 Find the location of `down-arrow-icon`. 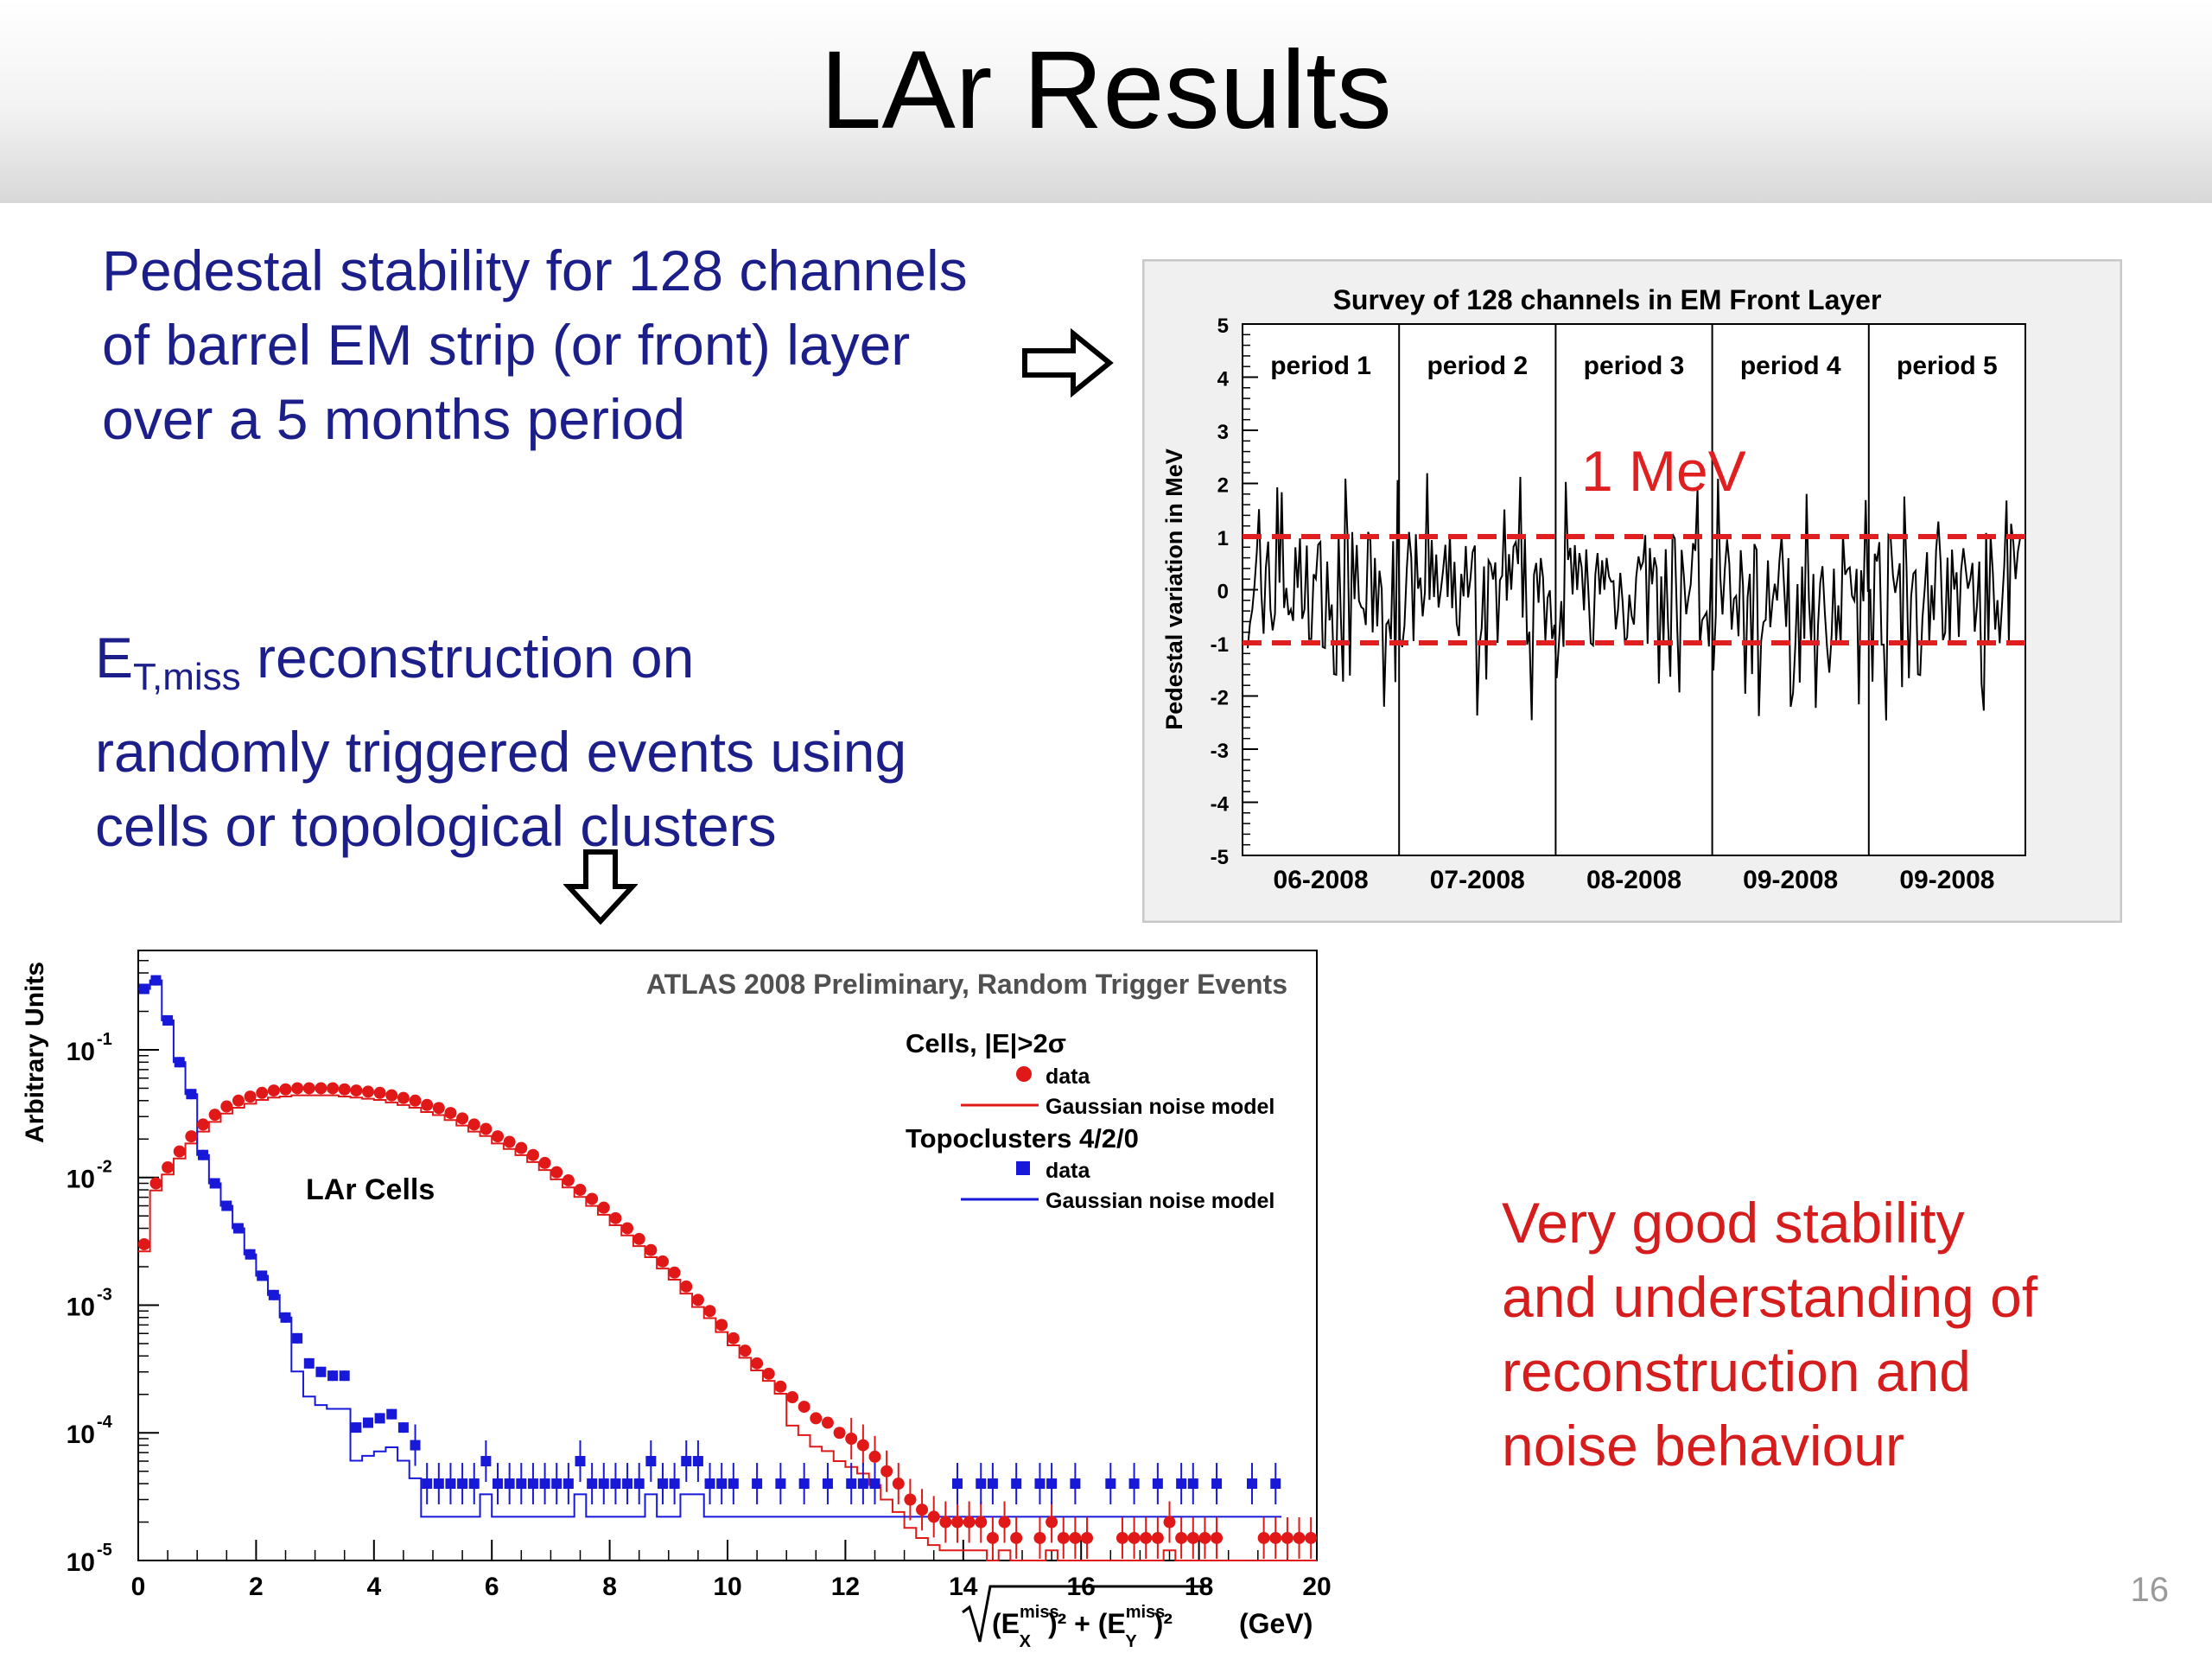

down-arrow-icon is located at coordinates (600, 887).